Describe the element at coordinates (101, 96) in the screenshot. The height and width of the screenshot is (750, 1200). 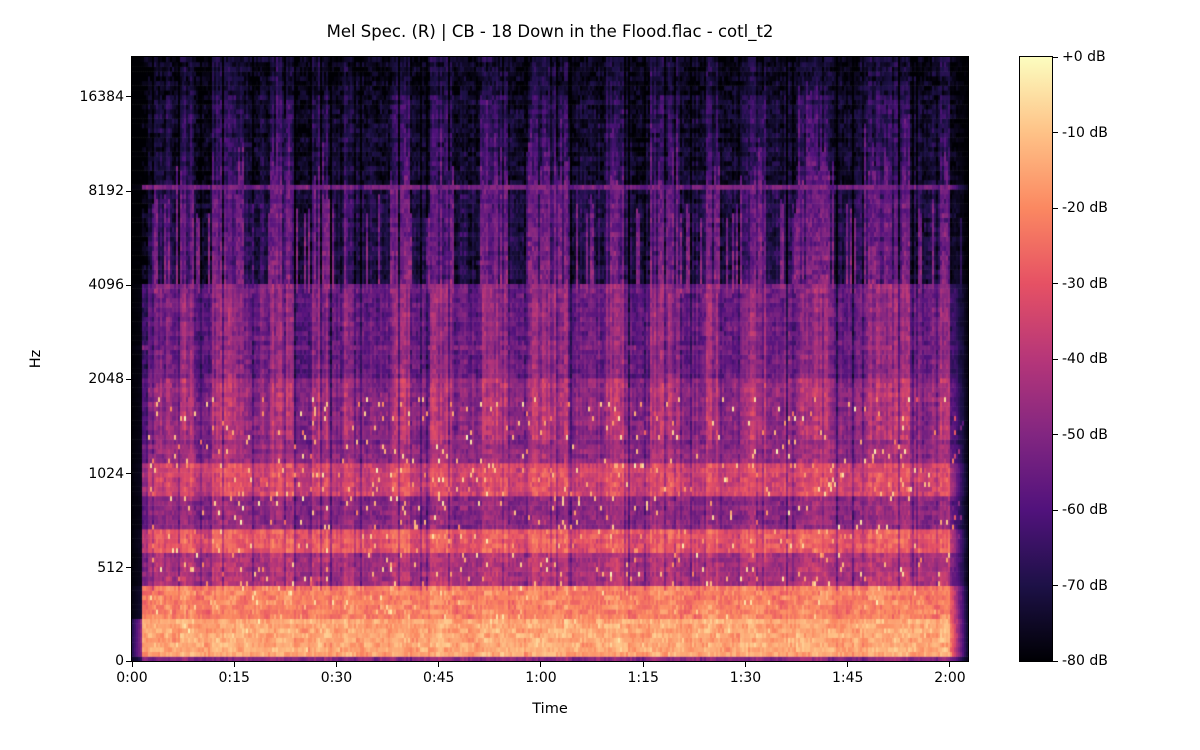
I see `y-tick-label: 16384` at that location.